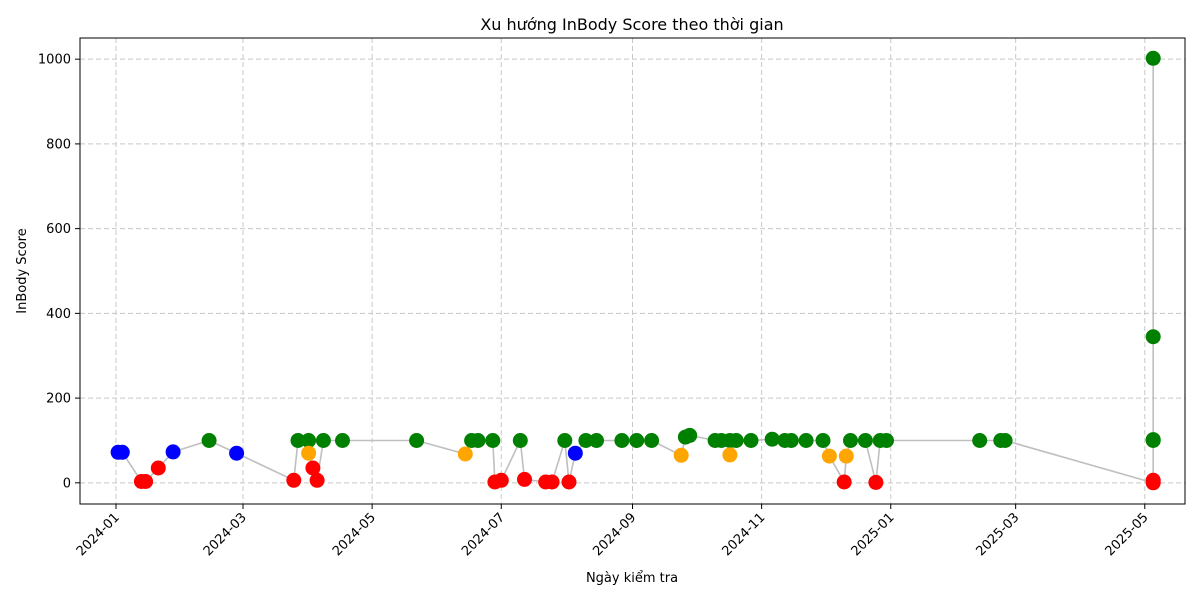 Image resolution: width=1200 pixels, height=600 pixels. Describe the element at coordinates (58, 229) in the screenshot. I see `y-tick-label: 600` at that location.